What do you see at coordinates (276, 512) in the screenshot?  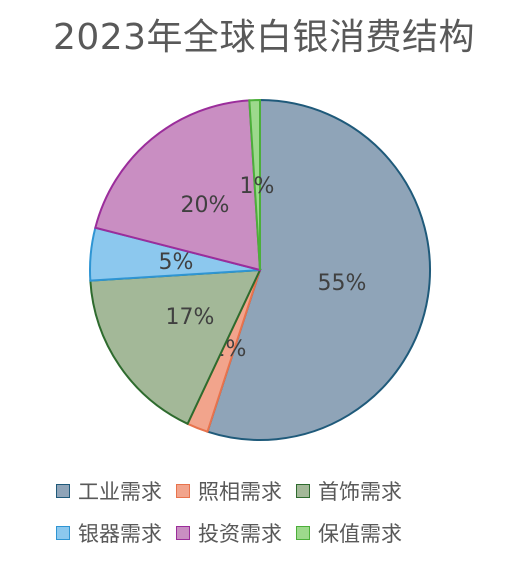 I see `chart-legend: 工业需求 照相需求 首饰需求银器需求 投资需求 保值需求` at bounding box center [276, 512].